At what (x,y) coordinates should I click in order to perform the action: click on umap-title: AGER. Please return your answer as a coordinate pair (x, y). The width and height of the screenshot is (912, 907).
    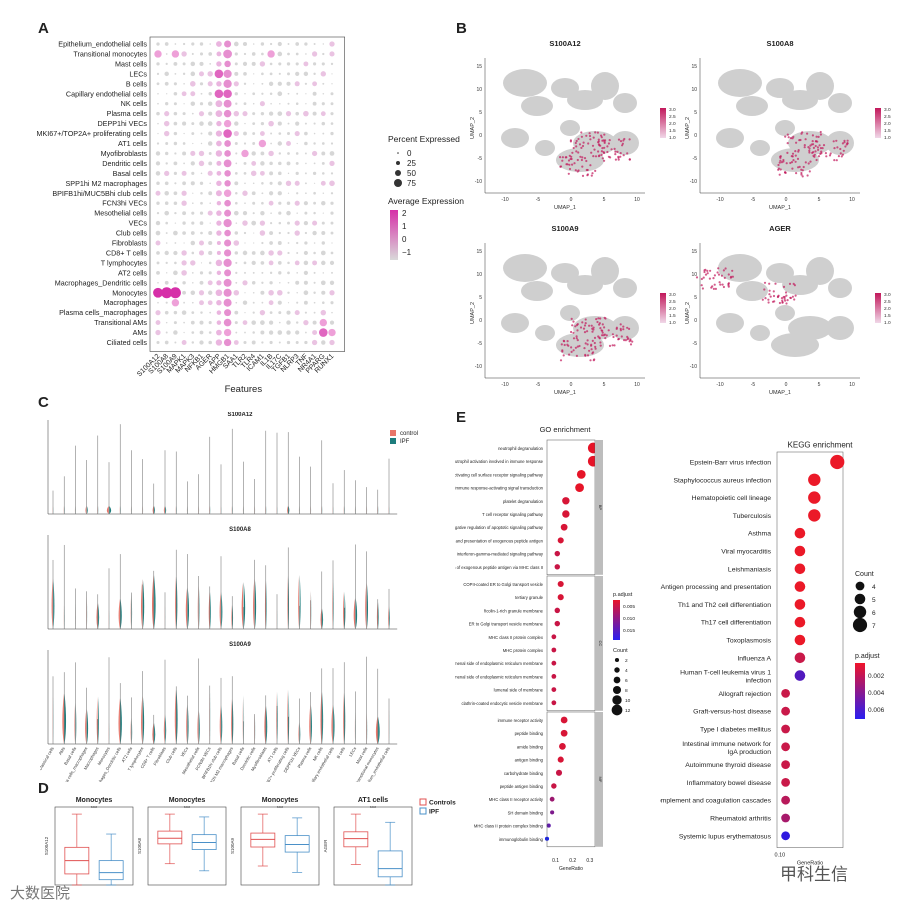
    Looking at the image, I should click on (780, 228).